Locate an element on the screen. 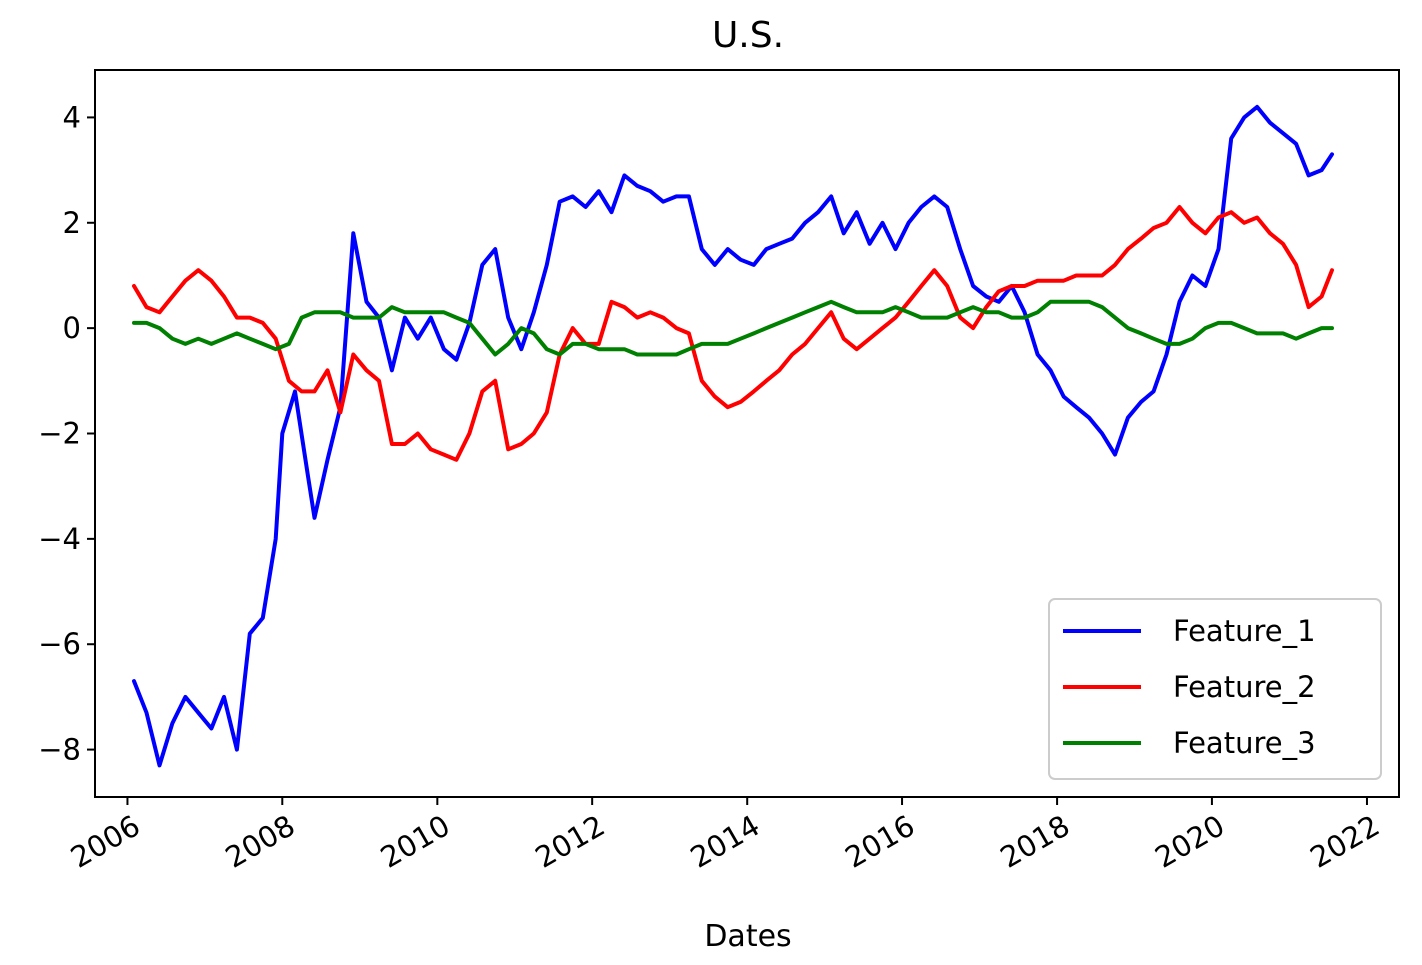 The image size is (1422, 965). x-axis: 2006 2008 2010 2012 2014 2016 2018 2020 2022 is located at coordinates (725, 836).